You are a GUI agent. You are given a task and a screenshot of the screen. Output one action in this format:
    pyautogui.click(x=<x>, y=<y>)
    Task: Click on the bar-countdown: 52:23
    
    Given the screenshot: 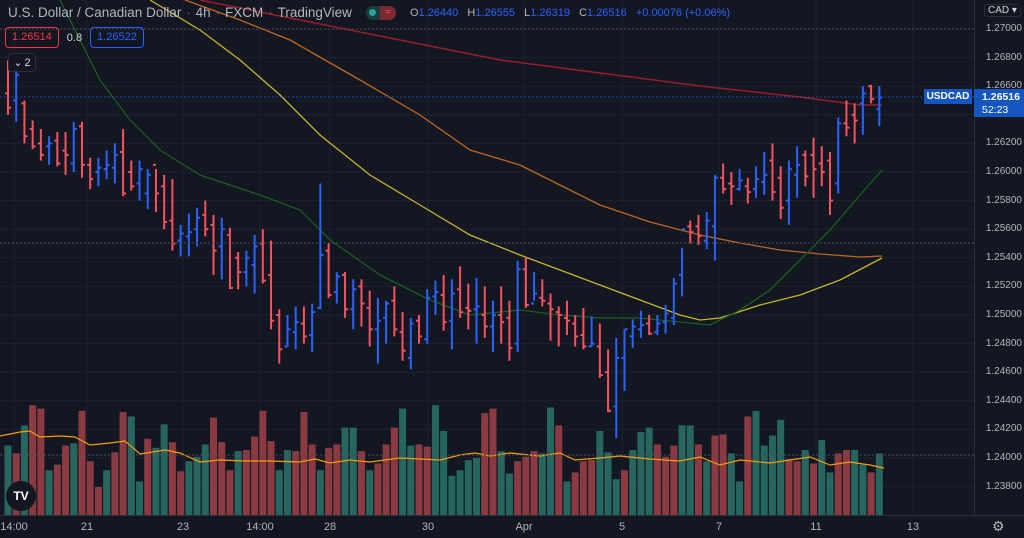 What is the action you would take?
    pyautogui.click(x=995, y=110)
    